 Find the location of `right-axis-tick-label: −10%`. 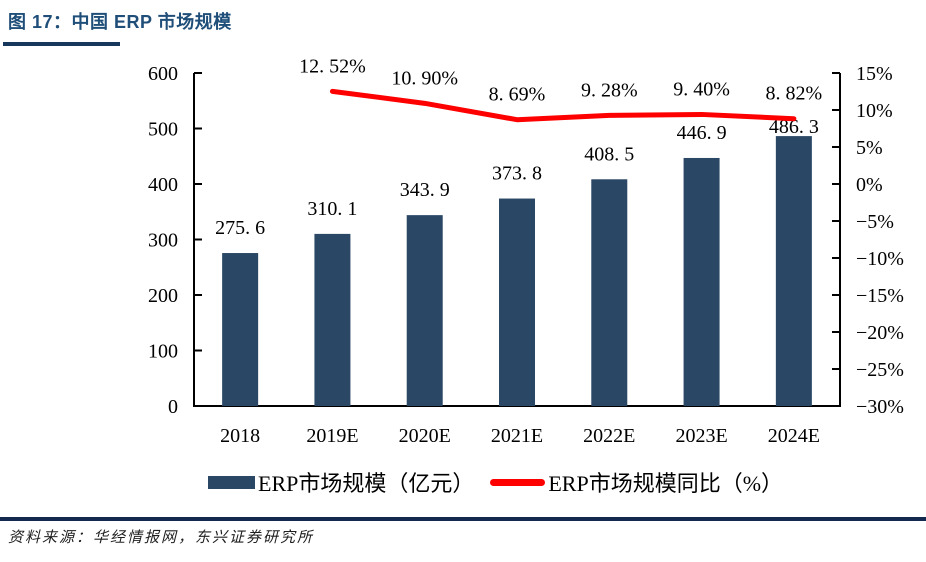

right-axis-tick-label: −10% is located at coordinates (880, 259).